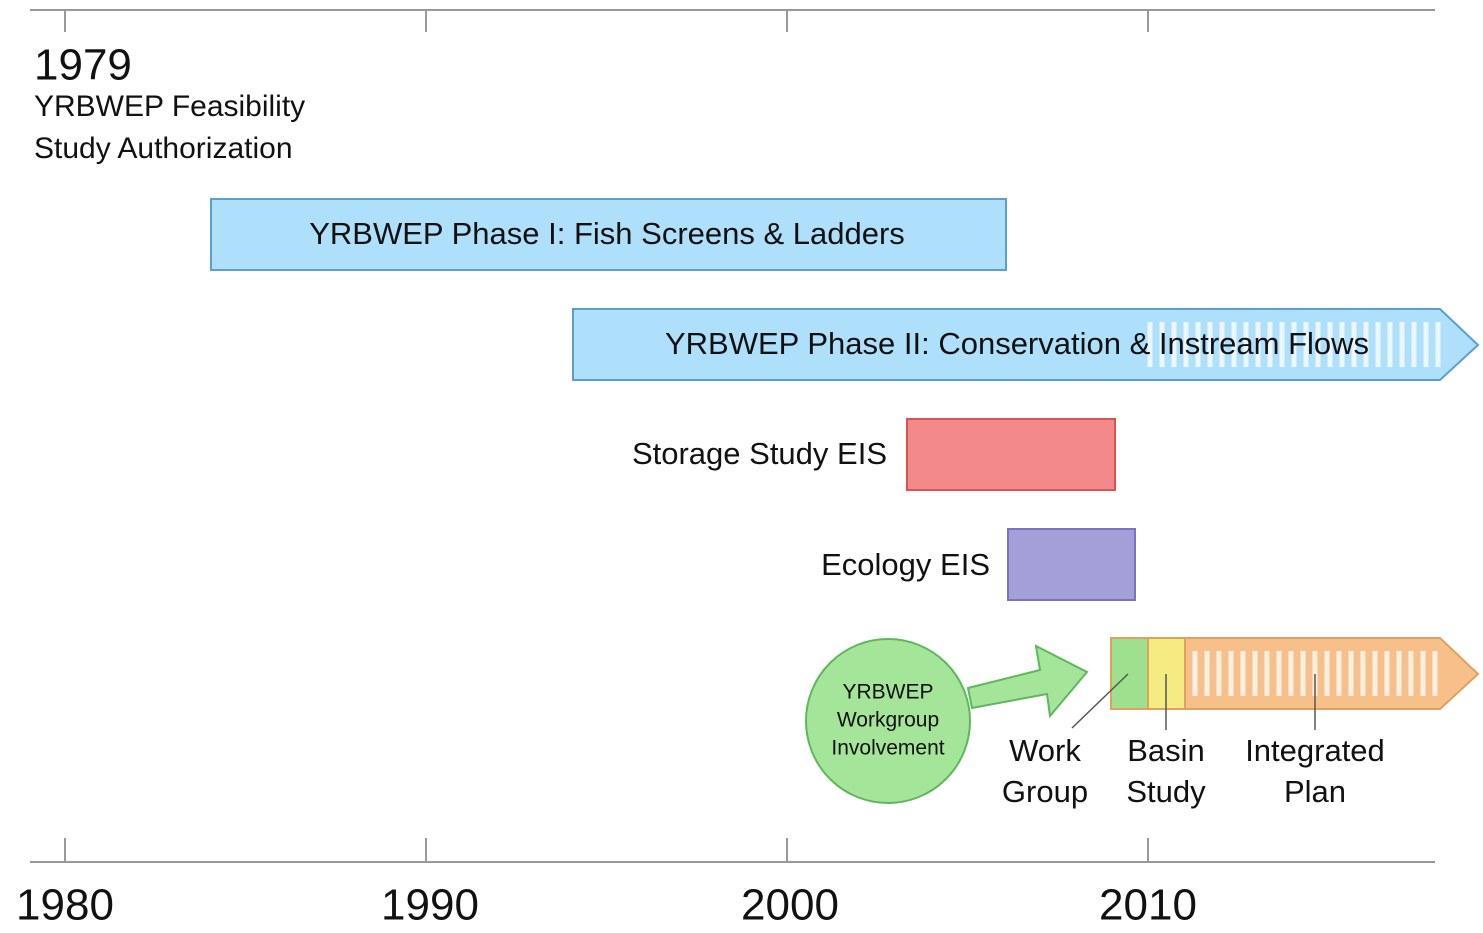 The width and height of the screenshot is (1483, 933). Describe the element at coordinates (887, 748) in the screenshot. I see `workgroup-label: Involvement` at that location.